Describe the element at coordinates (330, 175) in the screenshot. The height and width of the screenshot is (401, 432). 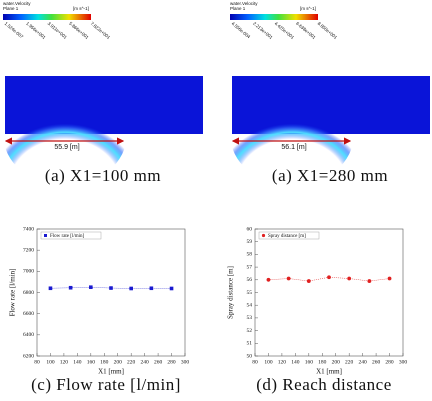
I see `caption: (a) X1=280 mm` at that location.